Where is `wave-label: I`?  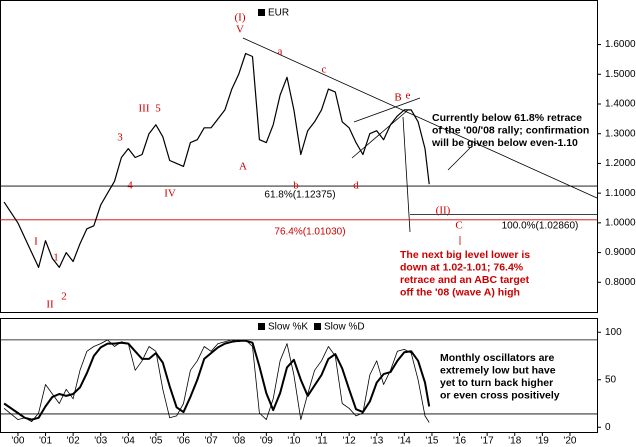 wave-label: I is located at coordinates (36, 242).